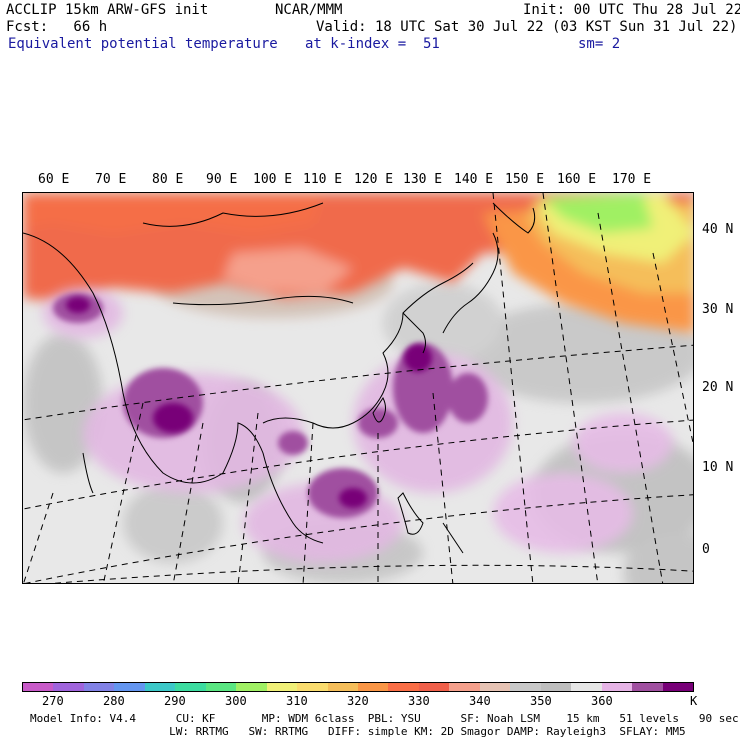 Image resolution: width=740 pixels, height=740 pixels. Describe the element at coordinates (358, 701) in the screenshot. I see `colorbar-label: 320` at that location.